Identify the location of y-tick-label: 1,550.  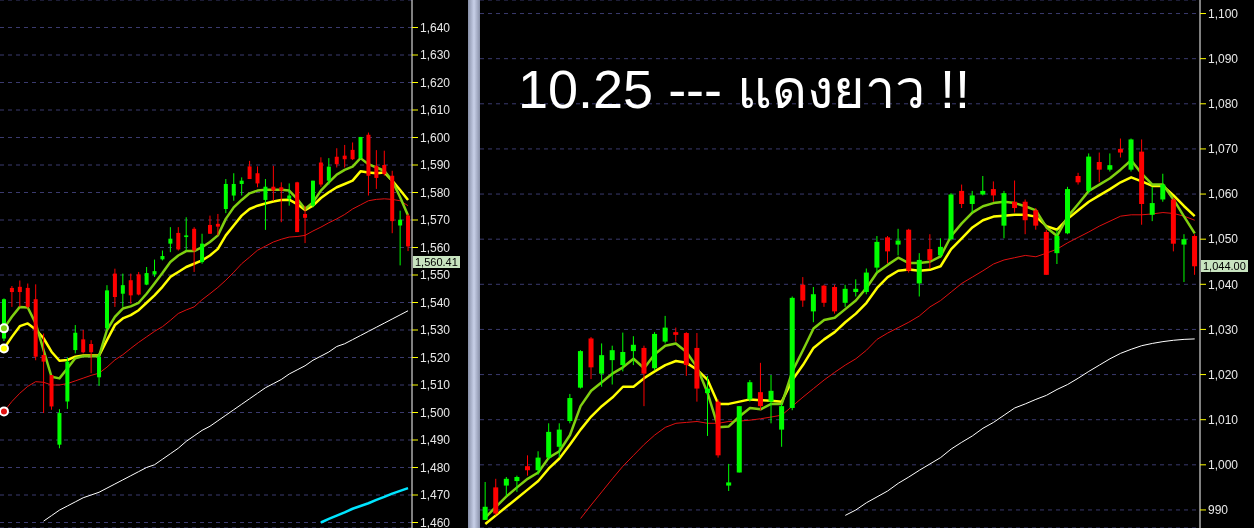
(435, 275).